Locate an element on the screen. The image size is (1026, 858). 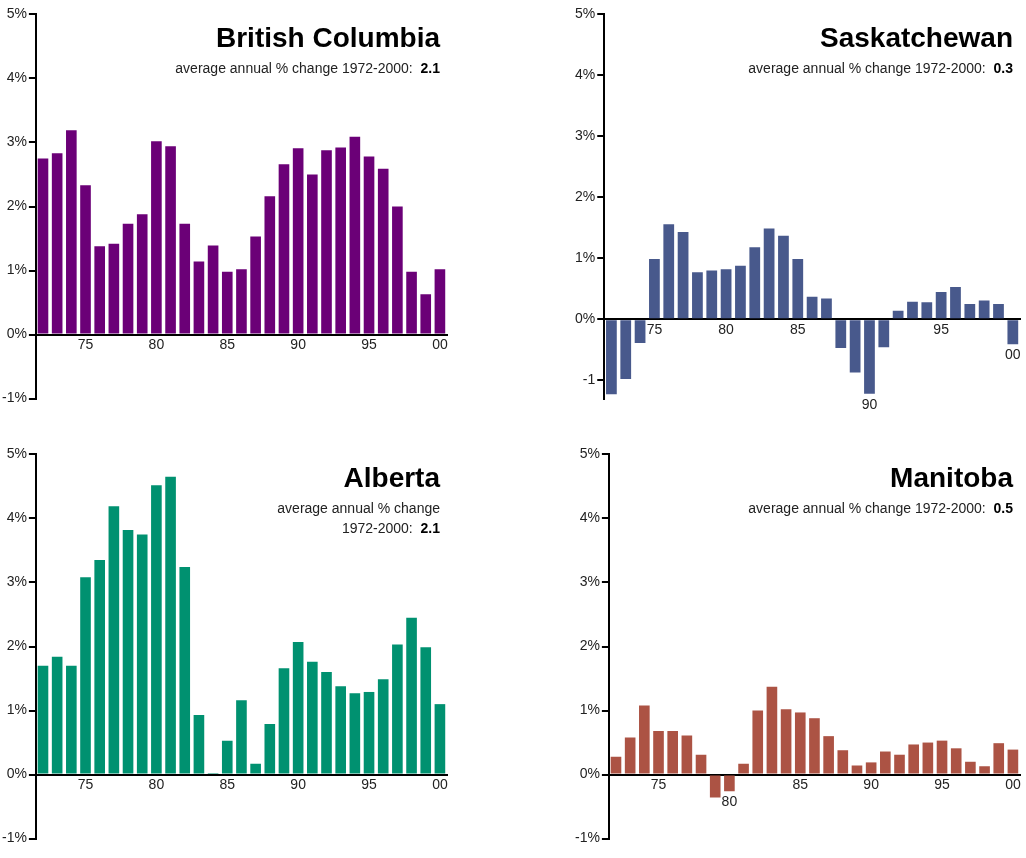
y-tick-label: -1 is located at coordinates (589, 379).